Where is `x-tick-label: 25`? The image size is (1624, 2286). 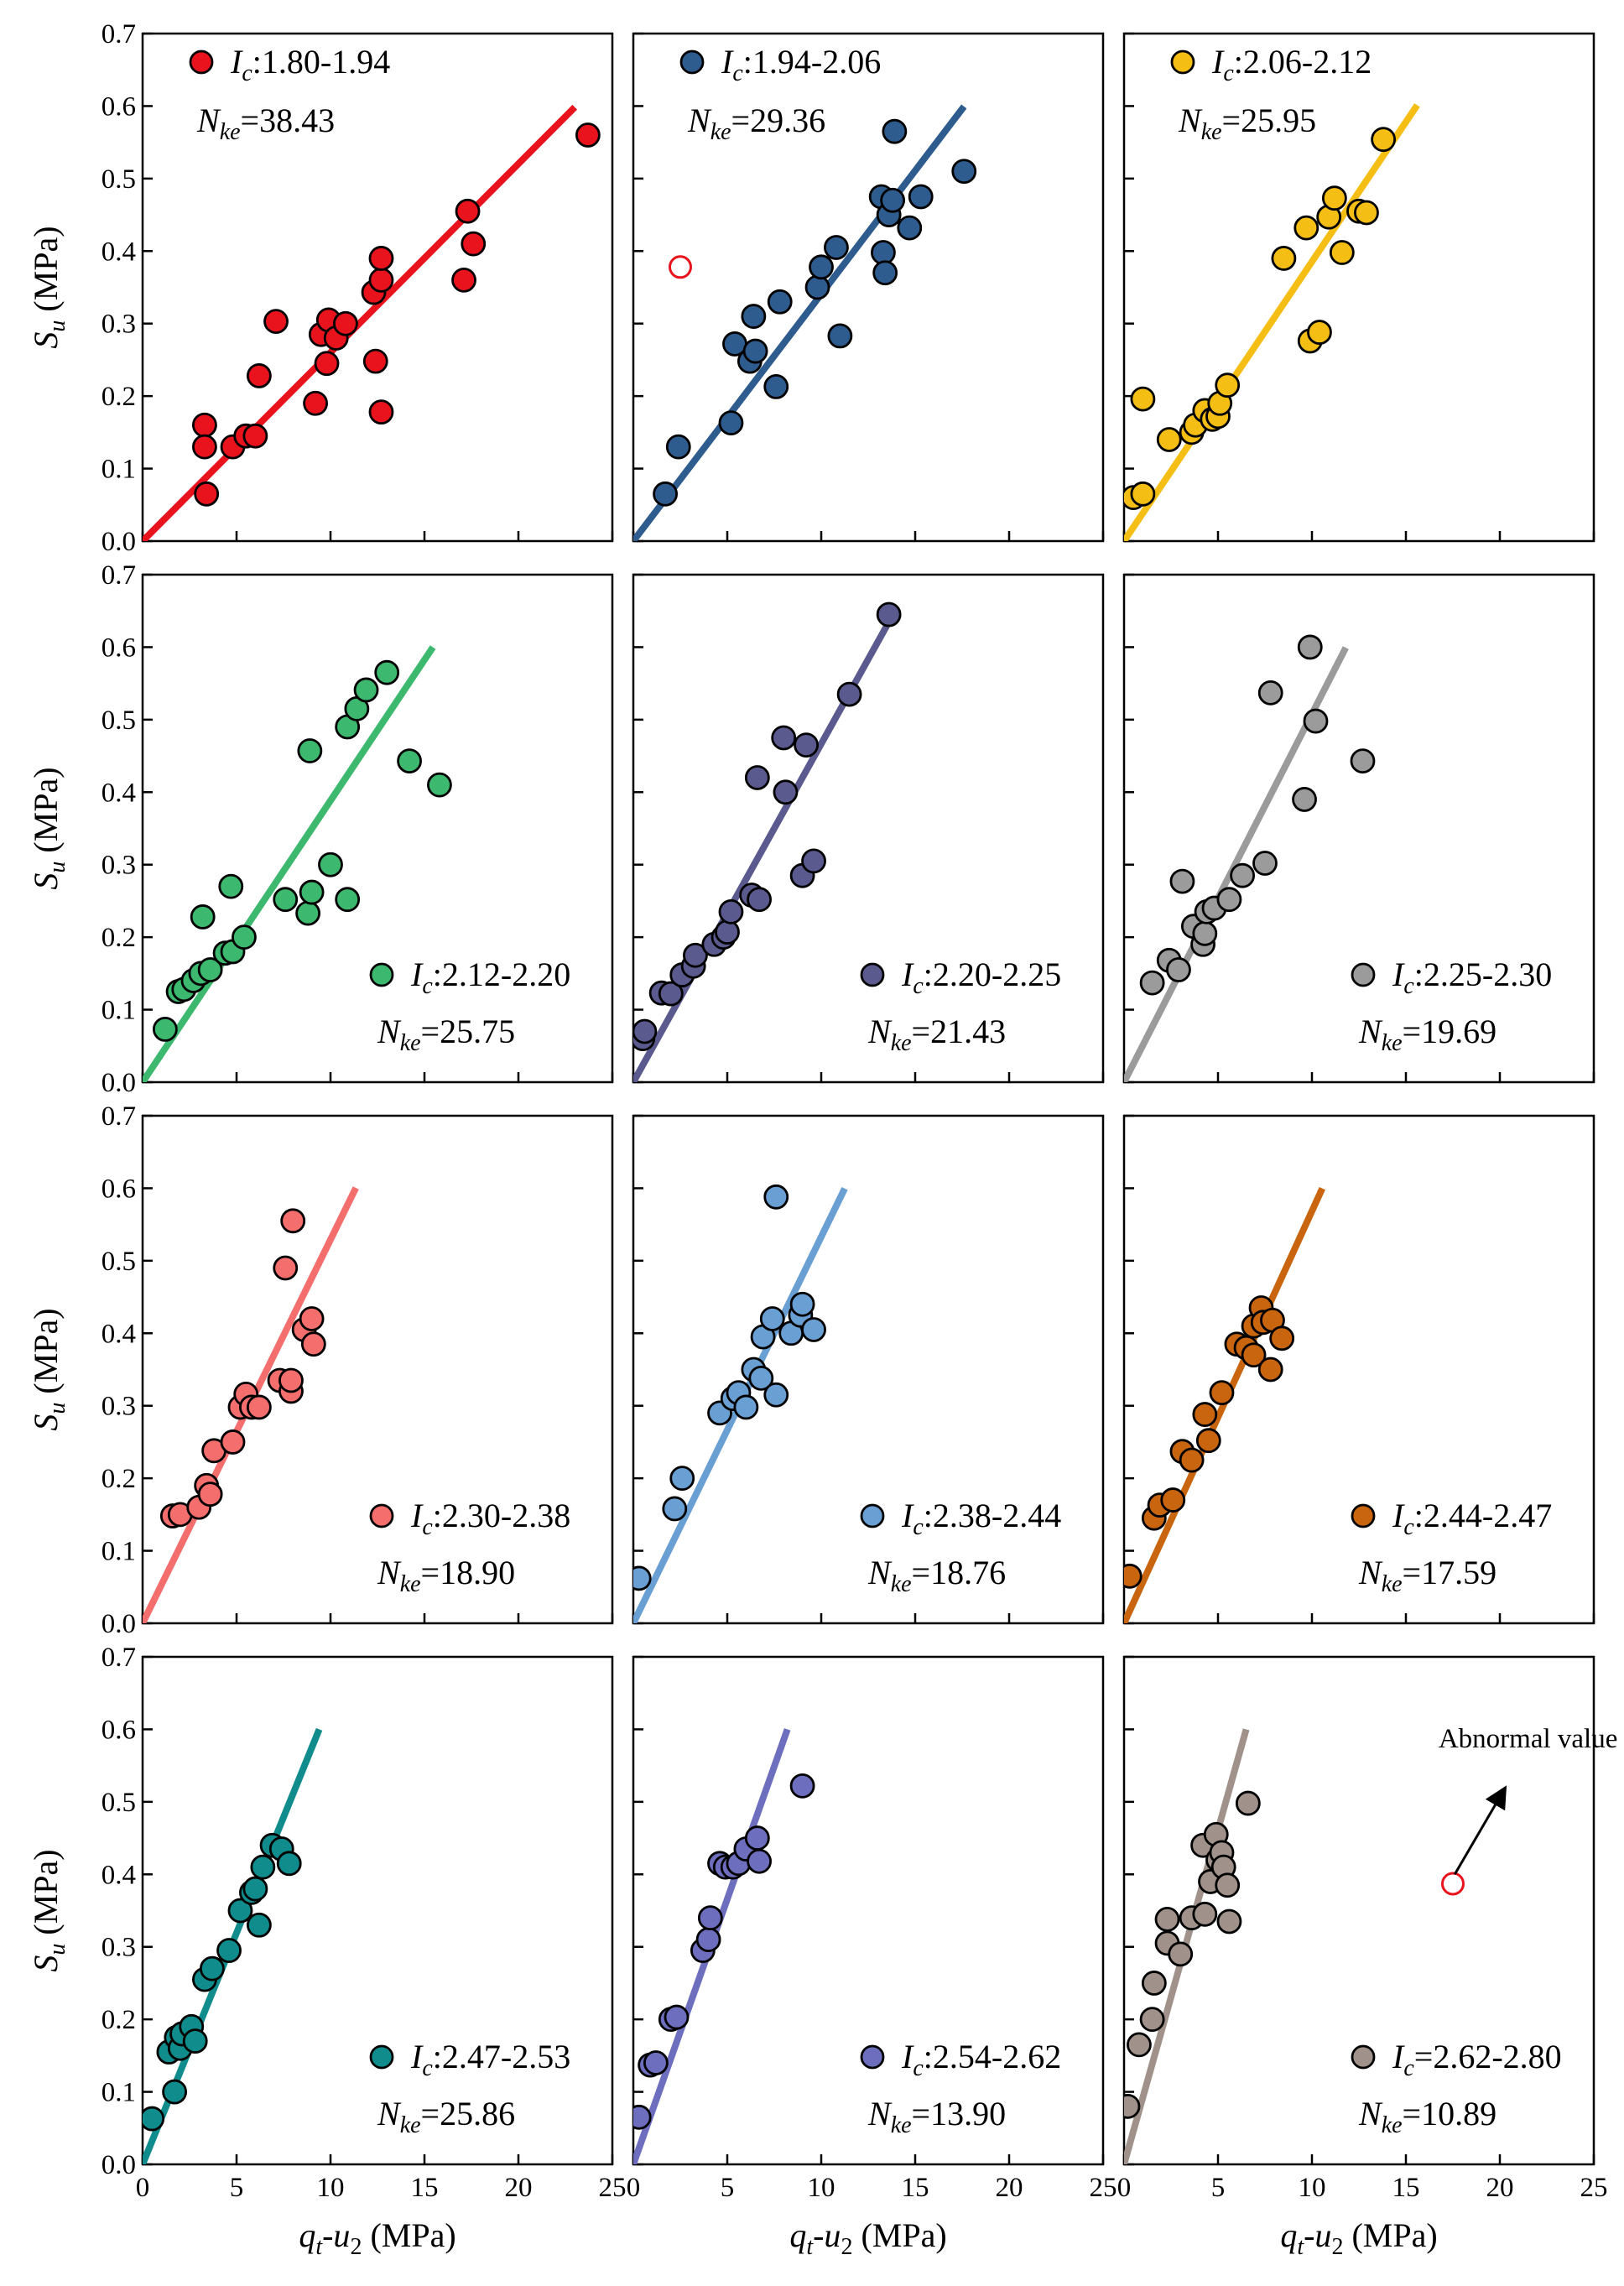
x-tick-label: 25 is located at coordinates (613, 2188).